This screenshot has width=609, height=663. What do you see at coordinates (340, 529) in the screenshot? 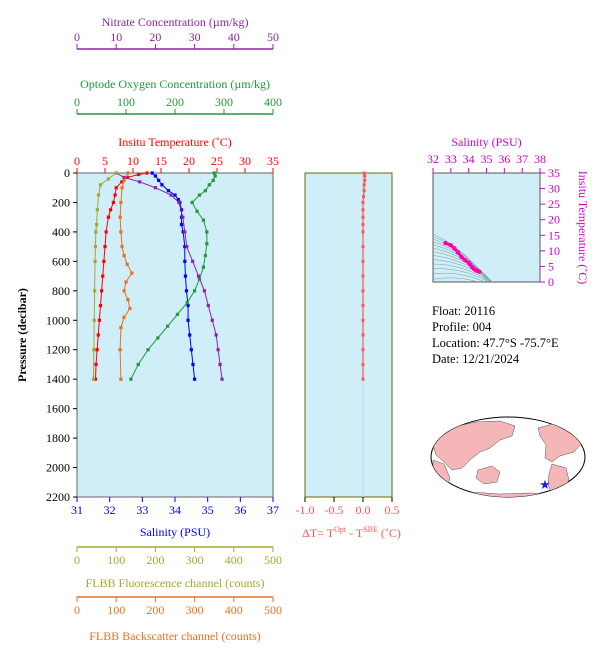
I see `dt-axis-label-part: Opt` at bounding box center [340, 529].